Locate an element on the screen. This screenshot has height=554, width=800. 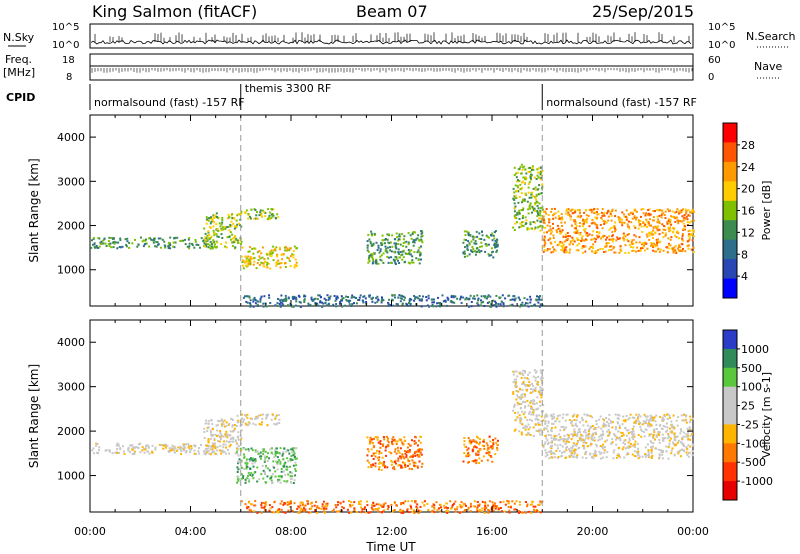
cpid-segment-label: normalsound (fast) -157 RF is located at coordinates (169, 102).